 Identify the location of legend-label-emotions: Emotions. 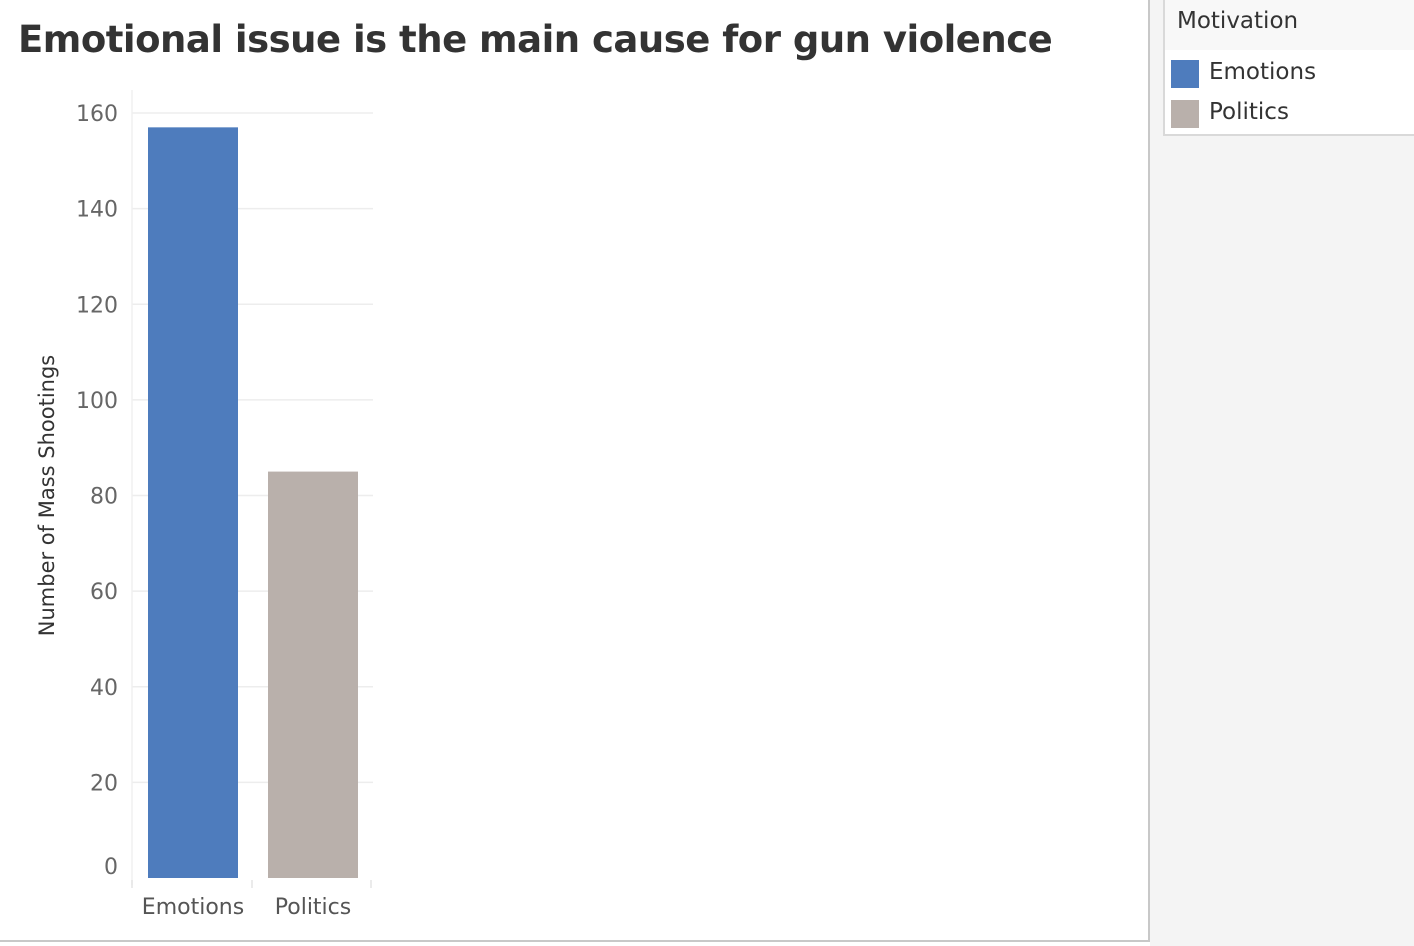
(1263, 72).